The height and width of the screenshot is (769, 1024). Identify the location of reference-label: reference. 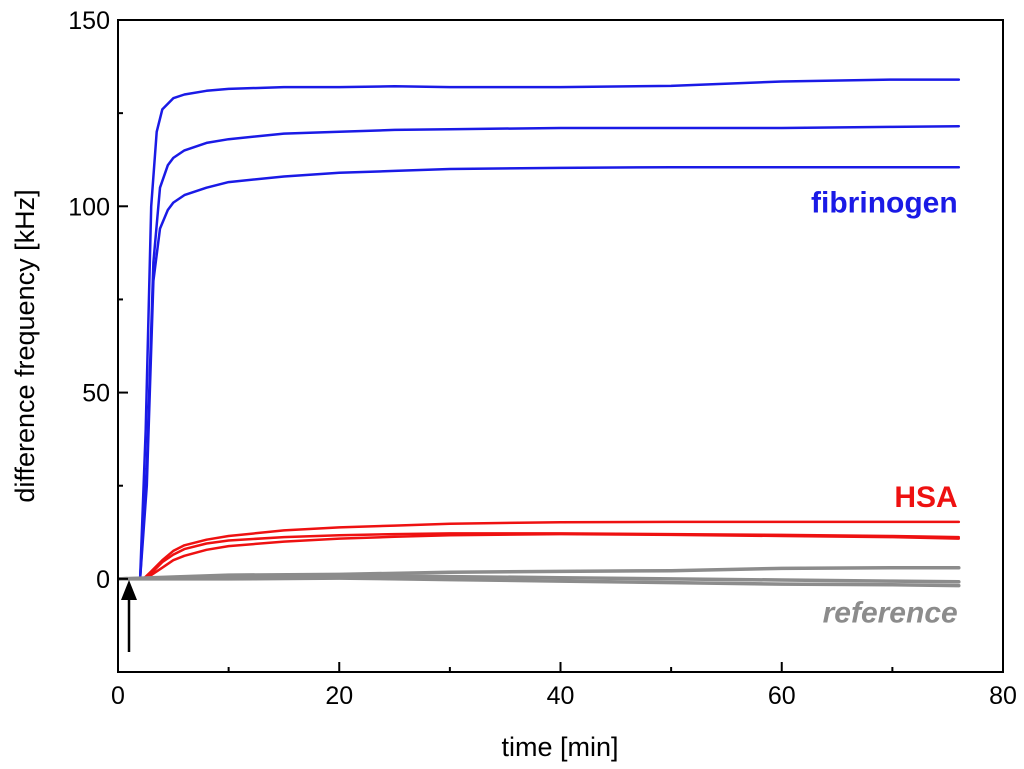
(890, 612).